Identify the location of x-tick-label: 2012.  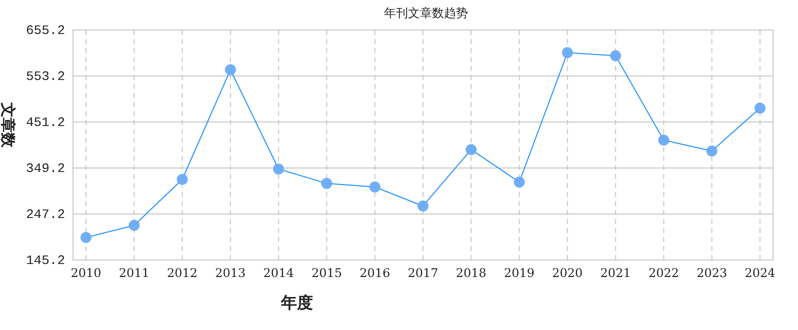
(182, 273).